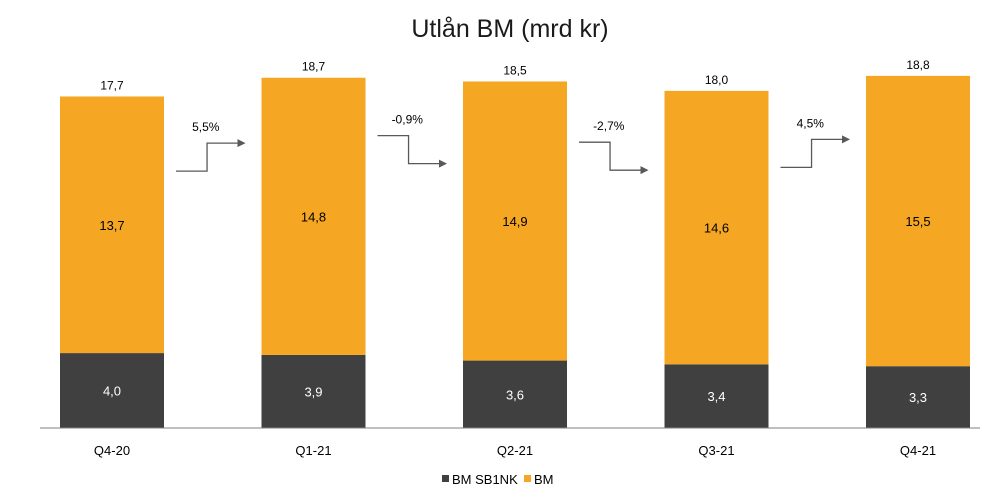 This screenshot has height=490, width=997. I want to click on data-label-bm: 15,5, so click(917, 221).